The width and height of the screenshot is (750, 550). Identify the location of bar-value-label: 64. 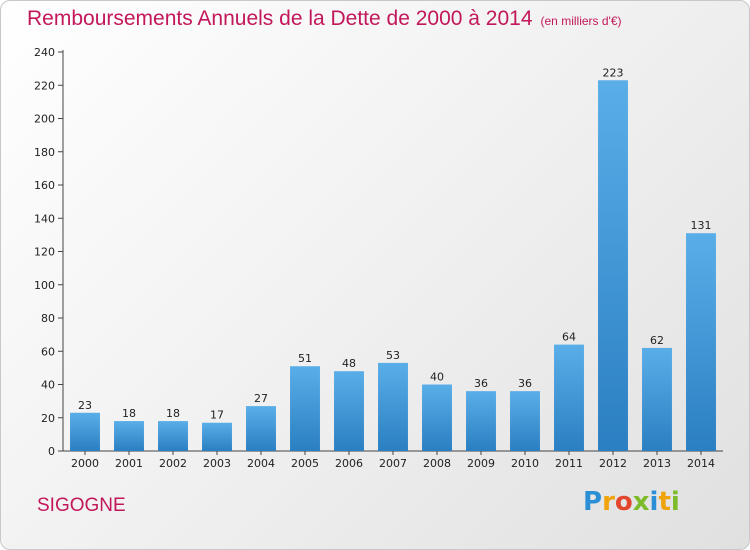
(569, 337).